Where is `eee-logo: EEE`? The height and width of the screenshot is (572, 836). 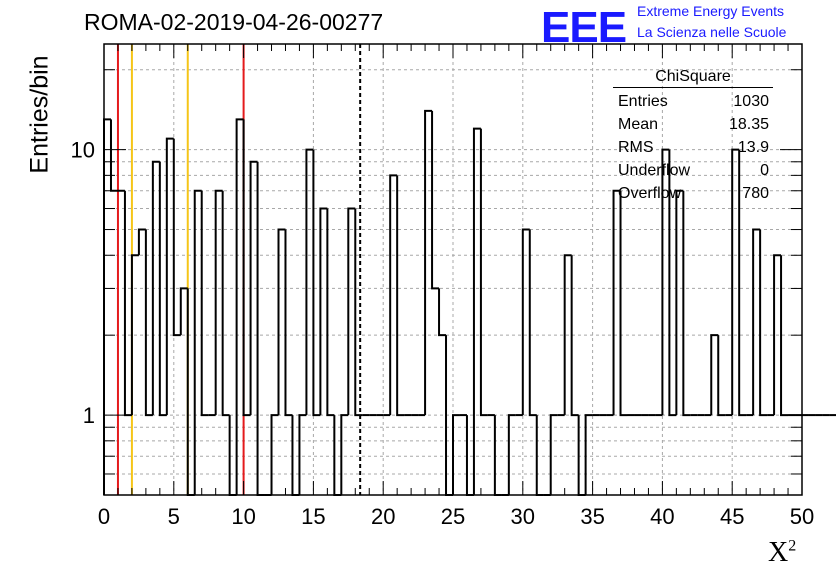 eee-logo: EEE is located at coordinates (584, 27).